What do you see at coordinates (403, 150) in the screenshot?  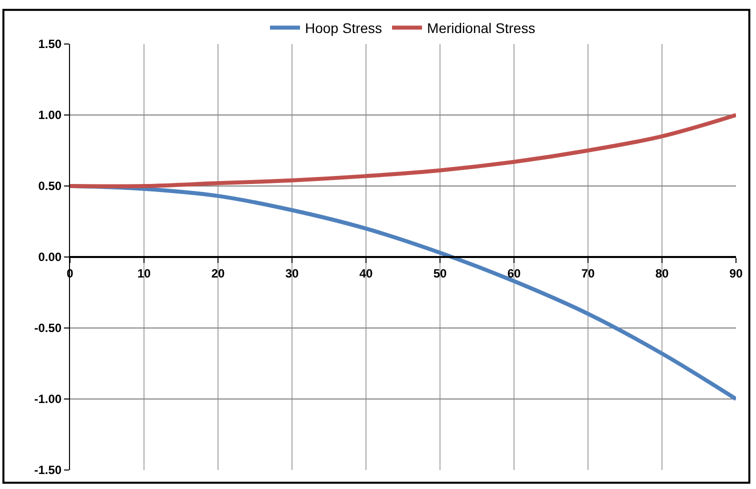 I see `line-series` at bounding box center [403, 150].